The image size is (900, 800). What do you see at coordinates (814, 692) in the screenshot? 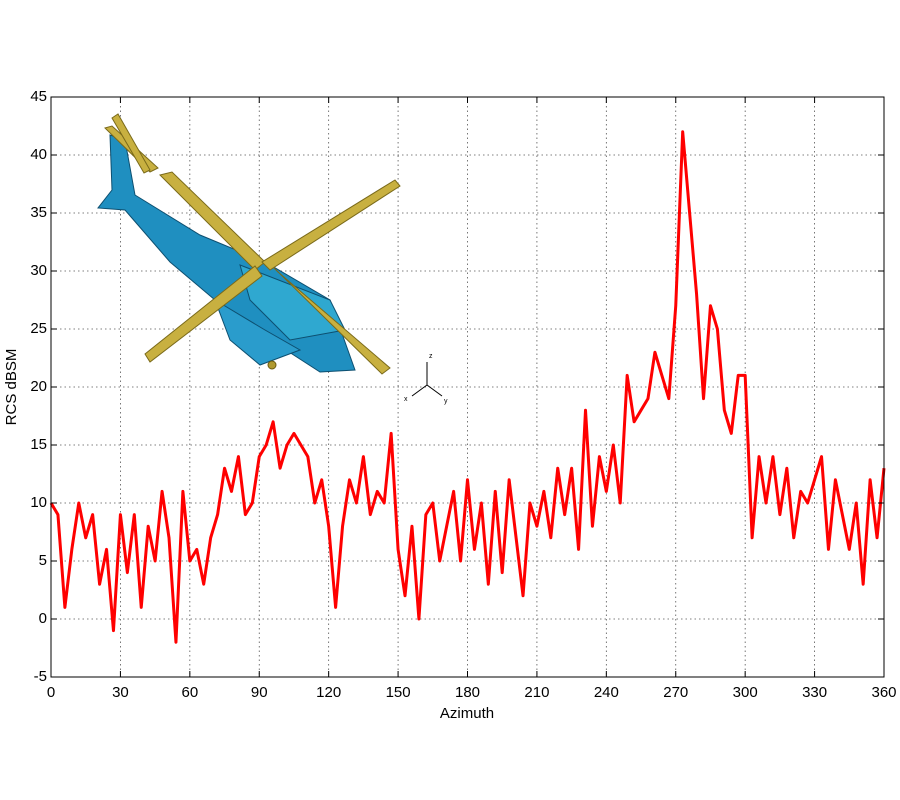
I see `x-tick-label: 330` at bounding box center [814, 692].